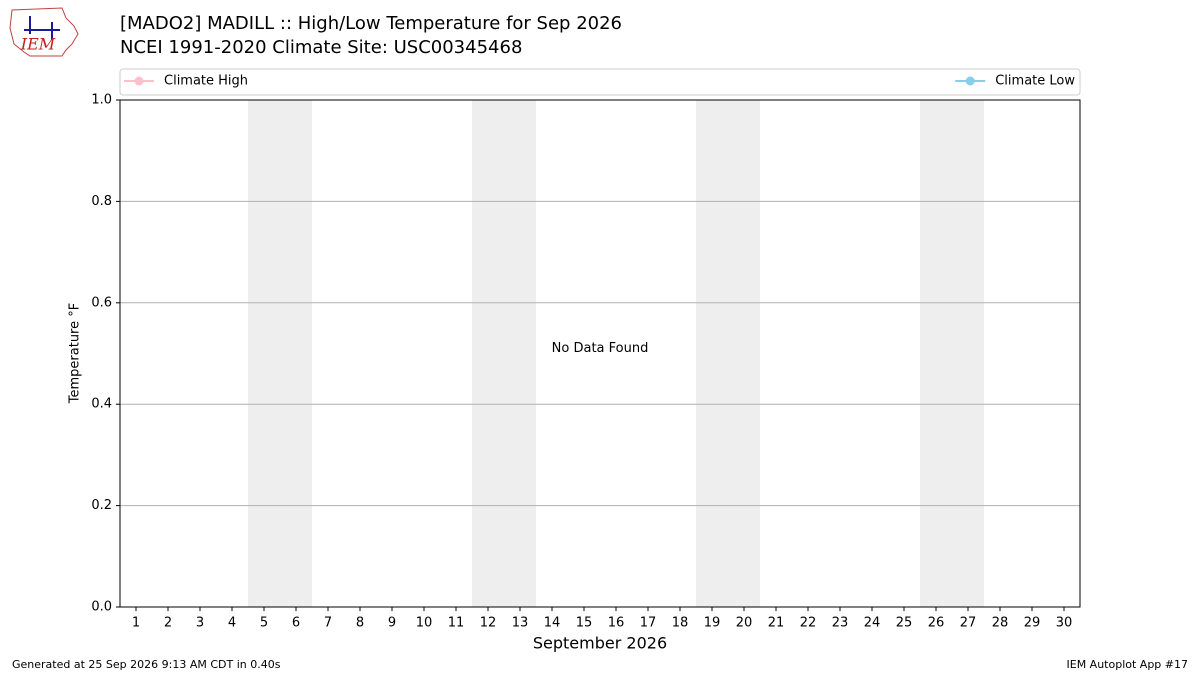 This screenshot has width=1200, height=675. Describe the element at coordinates (744, 623) in the screenshot. I see `x-tick-label: 20` at that location.